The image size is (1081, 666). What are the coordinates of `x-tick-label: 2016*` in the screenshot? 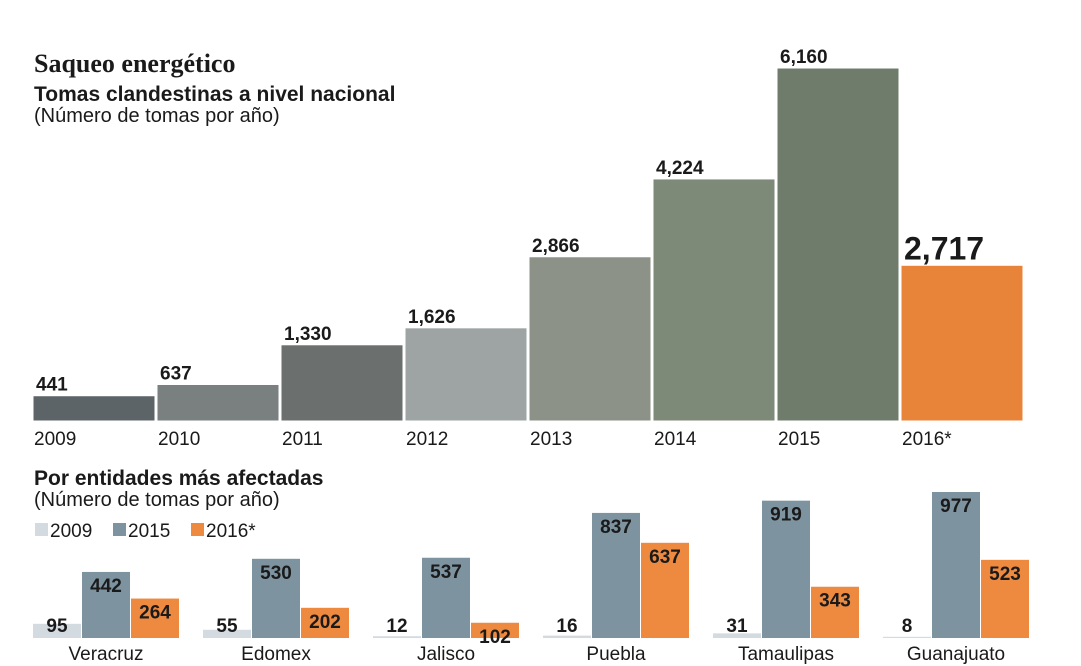 It's located at (927, 439).